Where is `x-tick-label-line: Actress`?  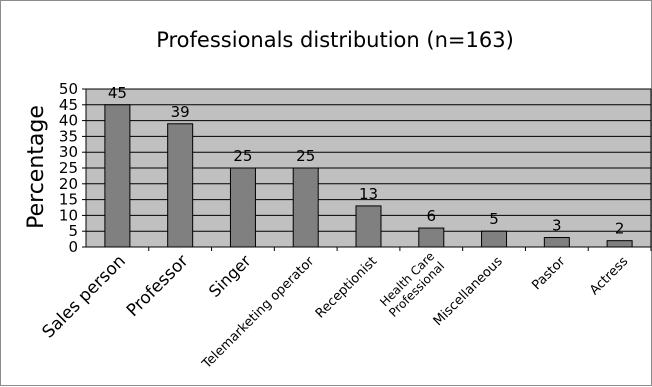
x-tick-label-line: Actress is located at coordinates (609, 276).